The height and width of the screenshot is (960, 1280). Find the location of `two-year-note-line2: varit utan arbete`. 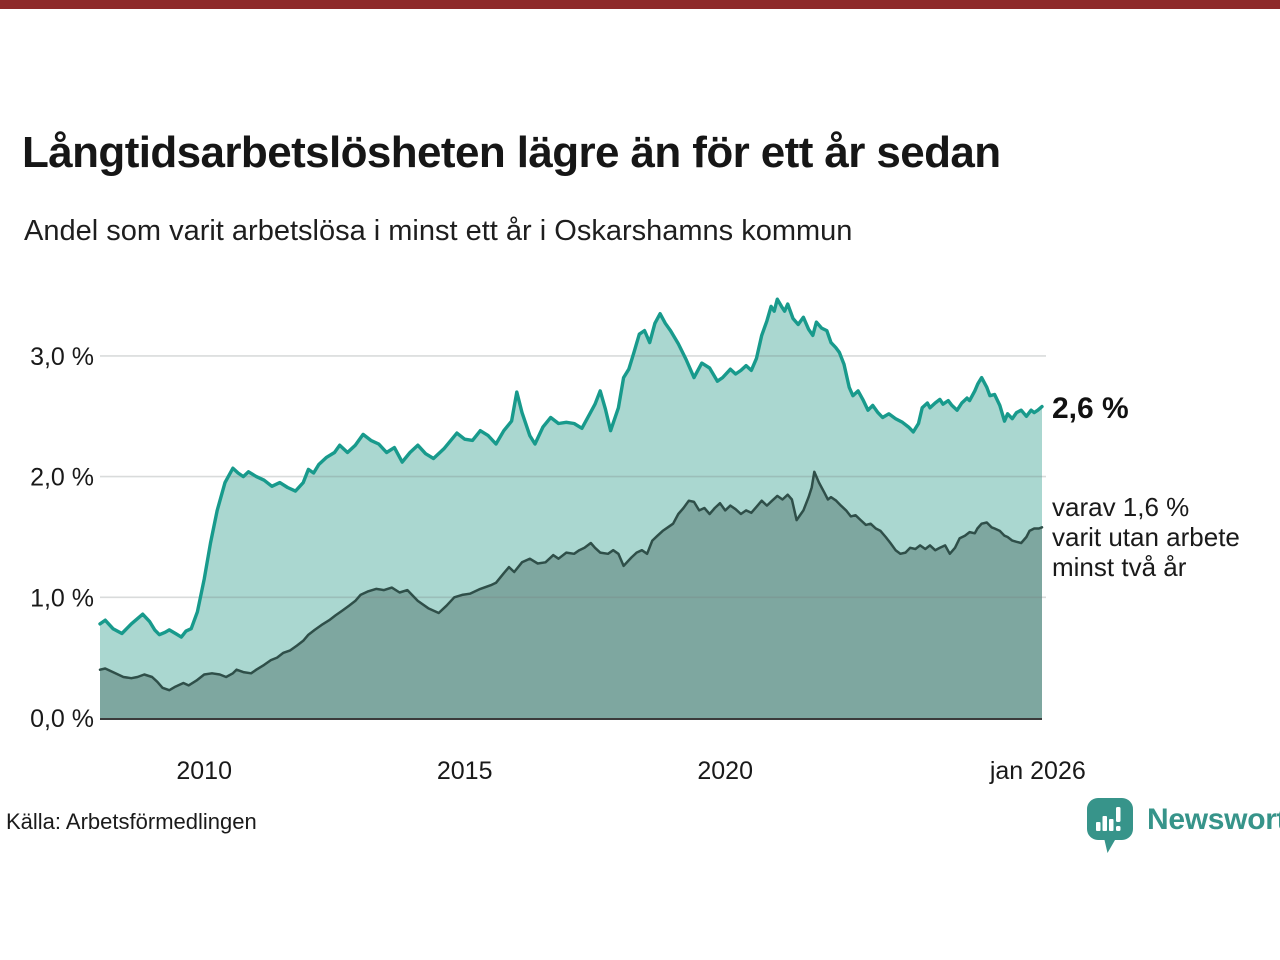

two-year-note-line2: varit utan arbete is located at coordinates (1146, 537).